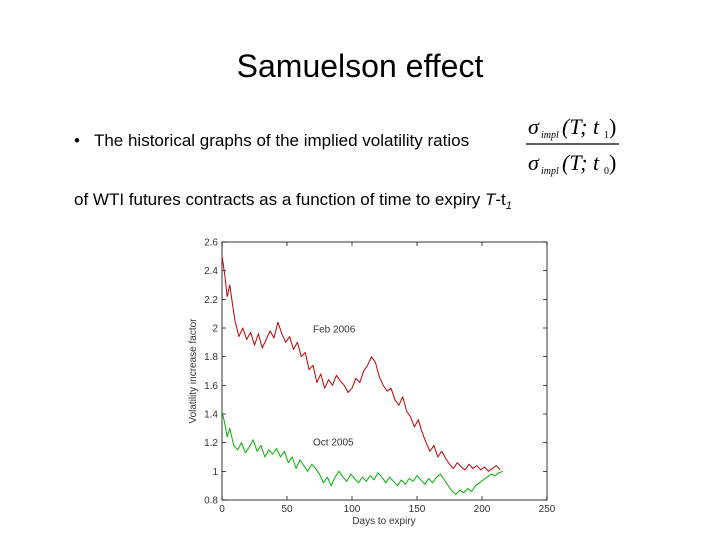 Image resolution: width=720 pixels, height=540 pixels. I want to click on series-labels: Feb 2006 Oct 2005, so click(334, 386).